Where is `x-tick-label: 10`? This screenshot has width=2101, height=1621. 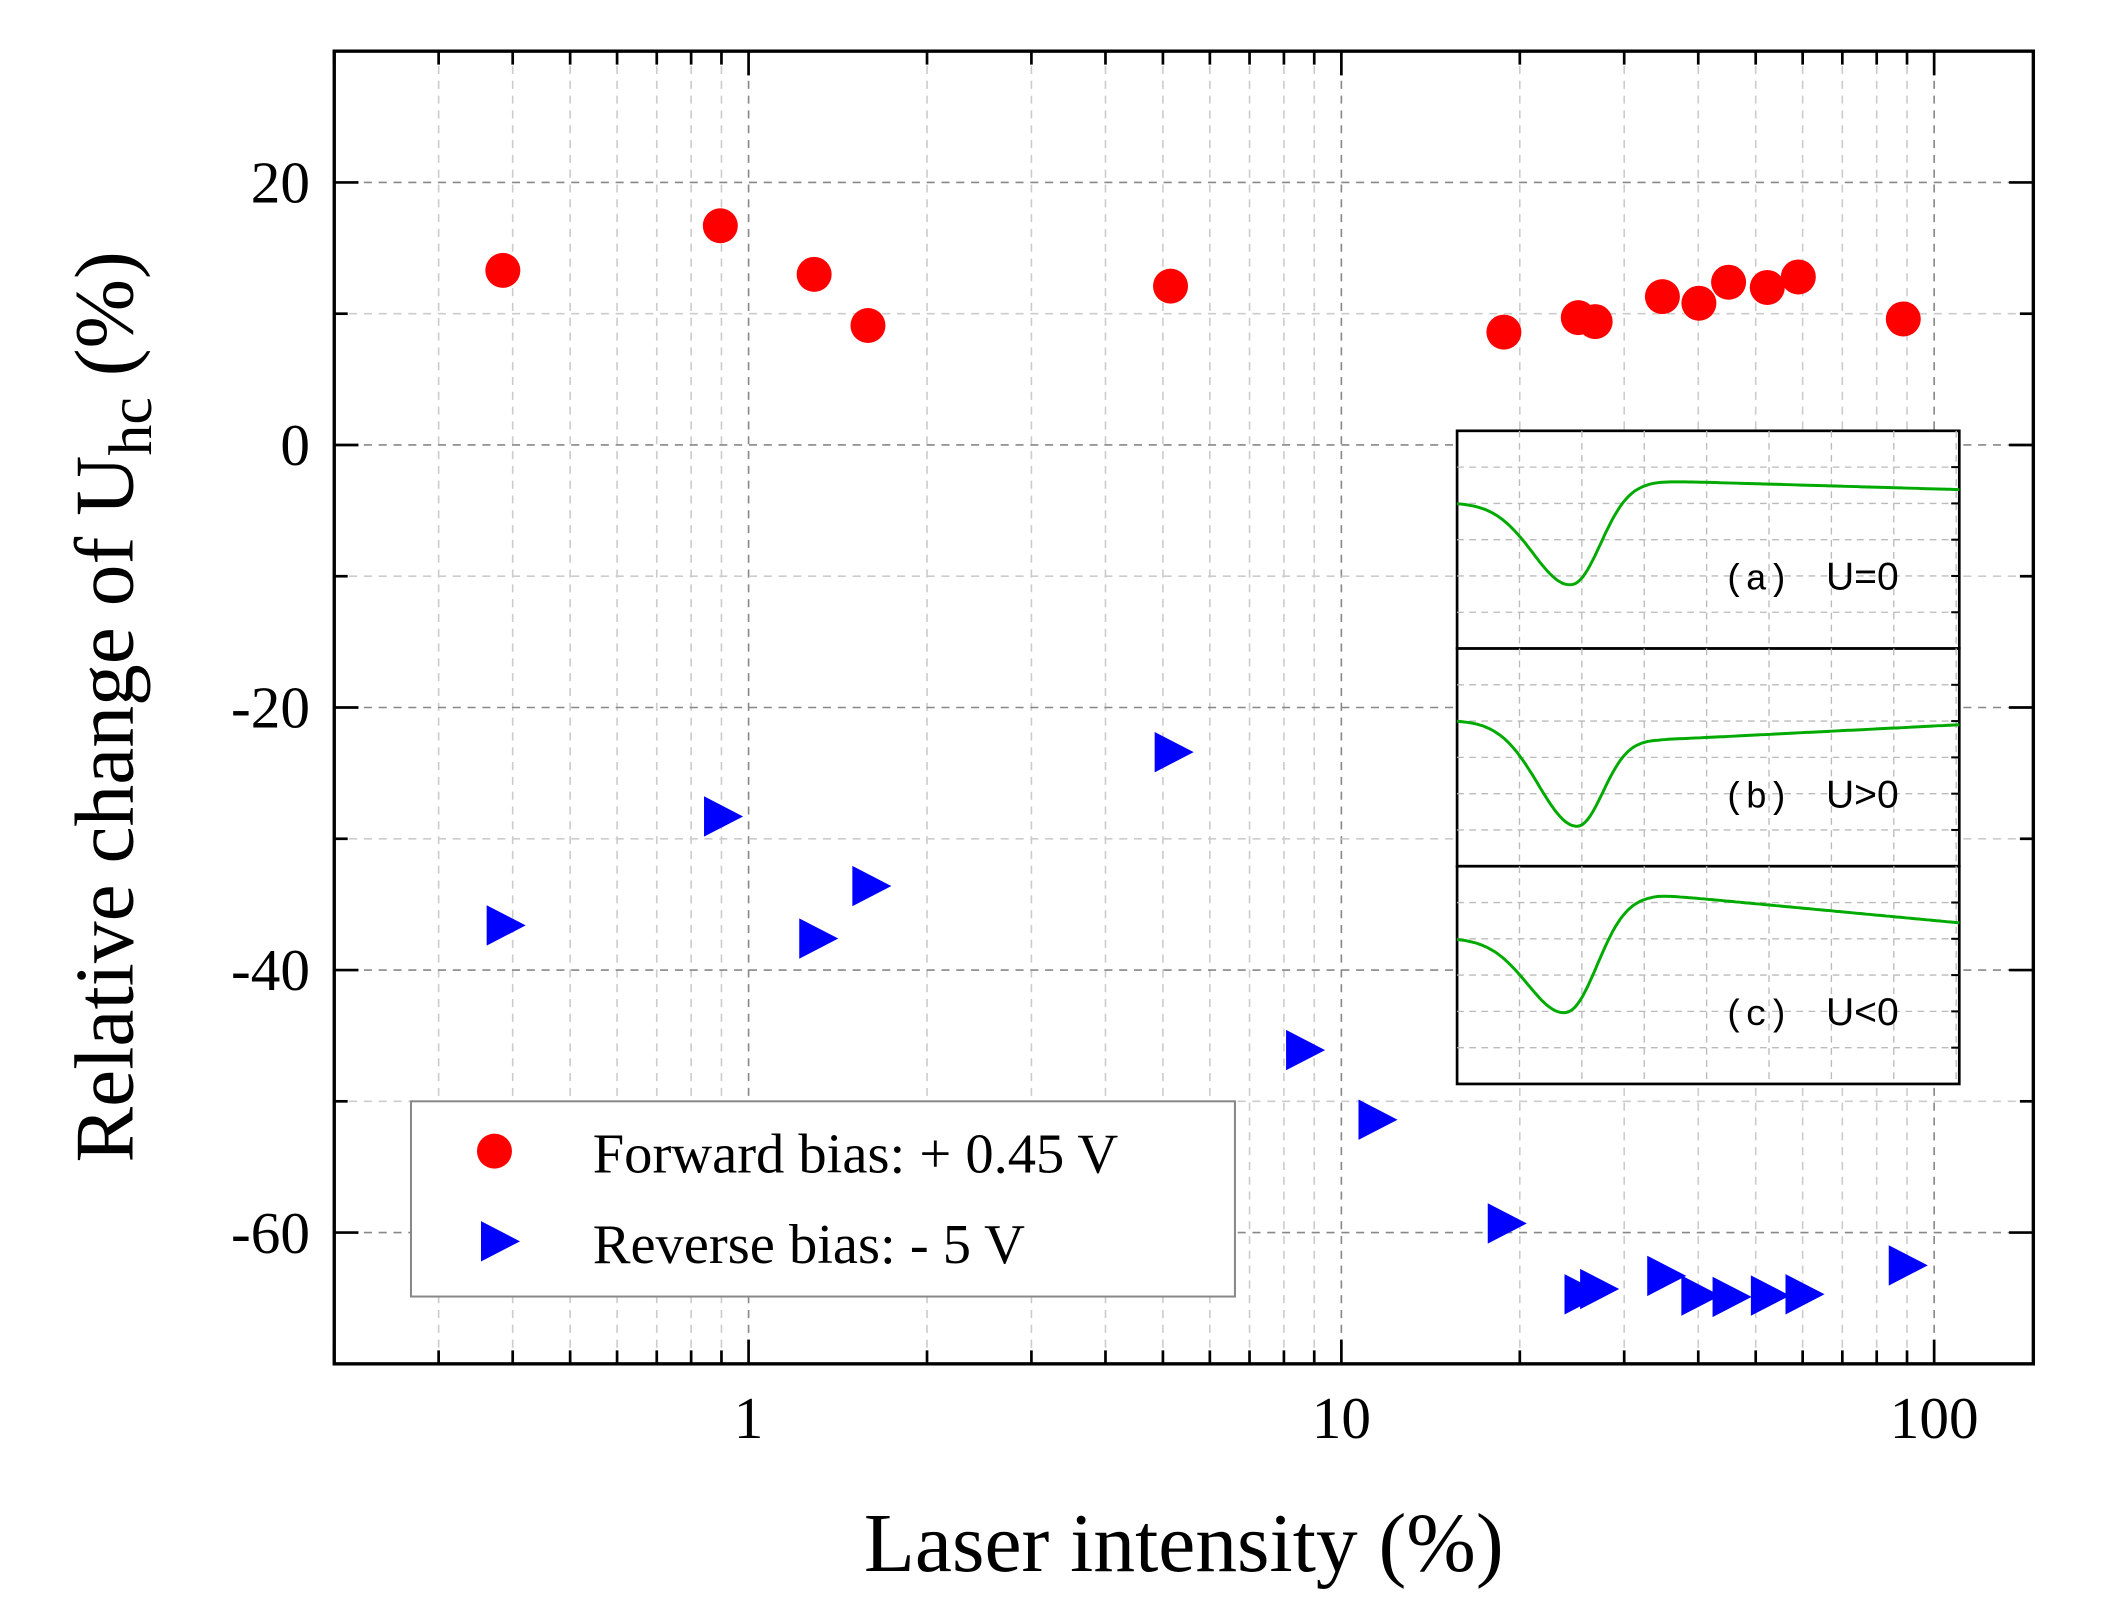 x-tick-label: 10 is located at coordinates (1341, 1418).